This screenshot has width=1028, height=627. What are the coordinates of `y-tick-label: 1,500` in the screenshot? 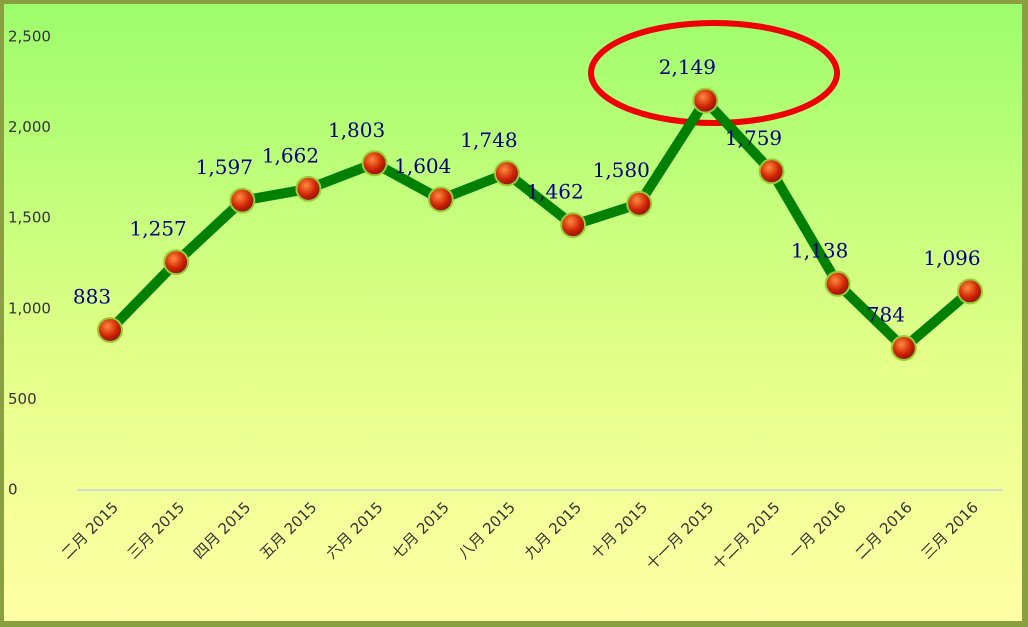 It's located at (29, 218).